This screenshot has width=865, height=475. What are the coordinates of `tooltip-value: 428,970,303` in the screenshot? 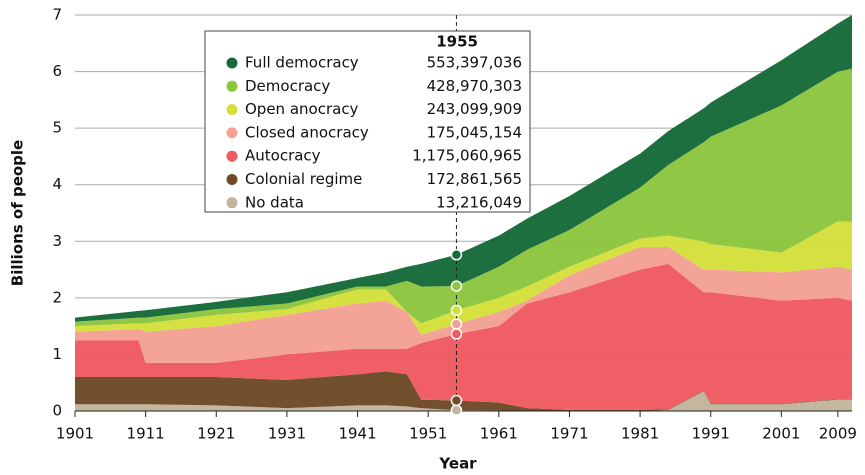 It's located at (474, 86).